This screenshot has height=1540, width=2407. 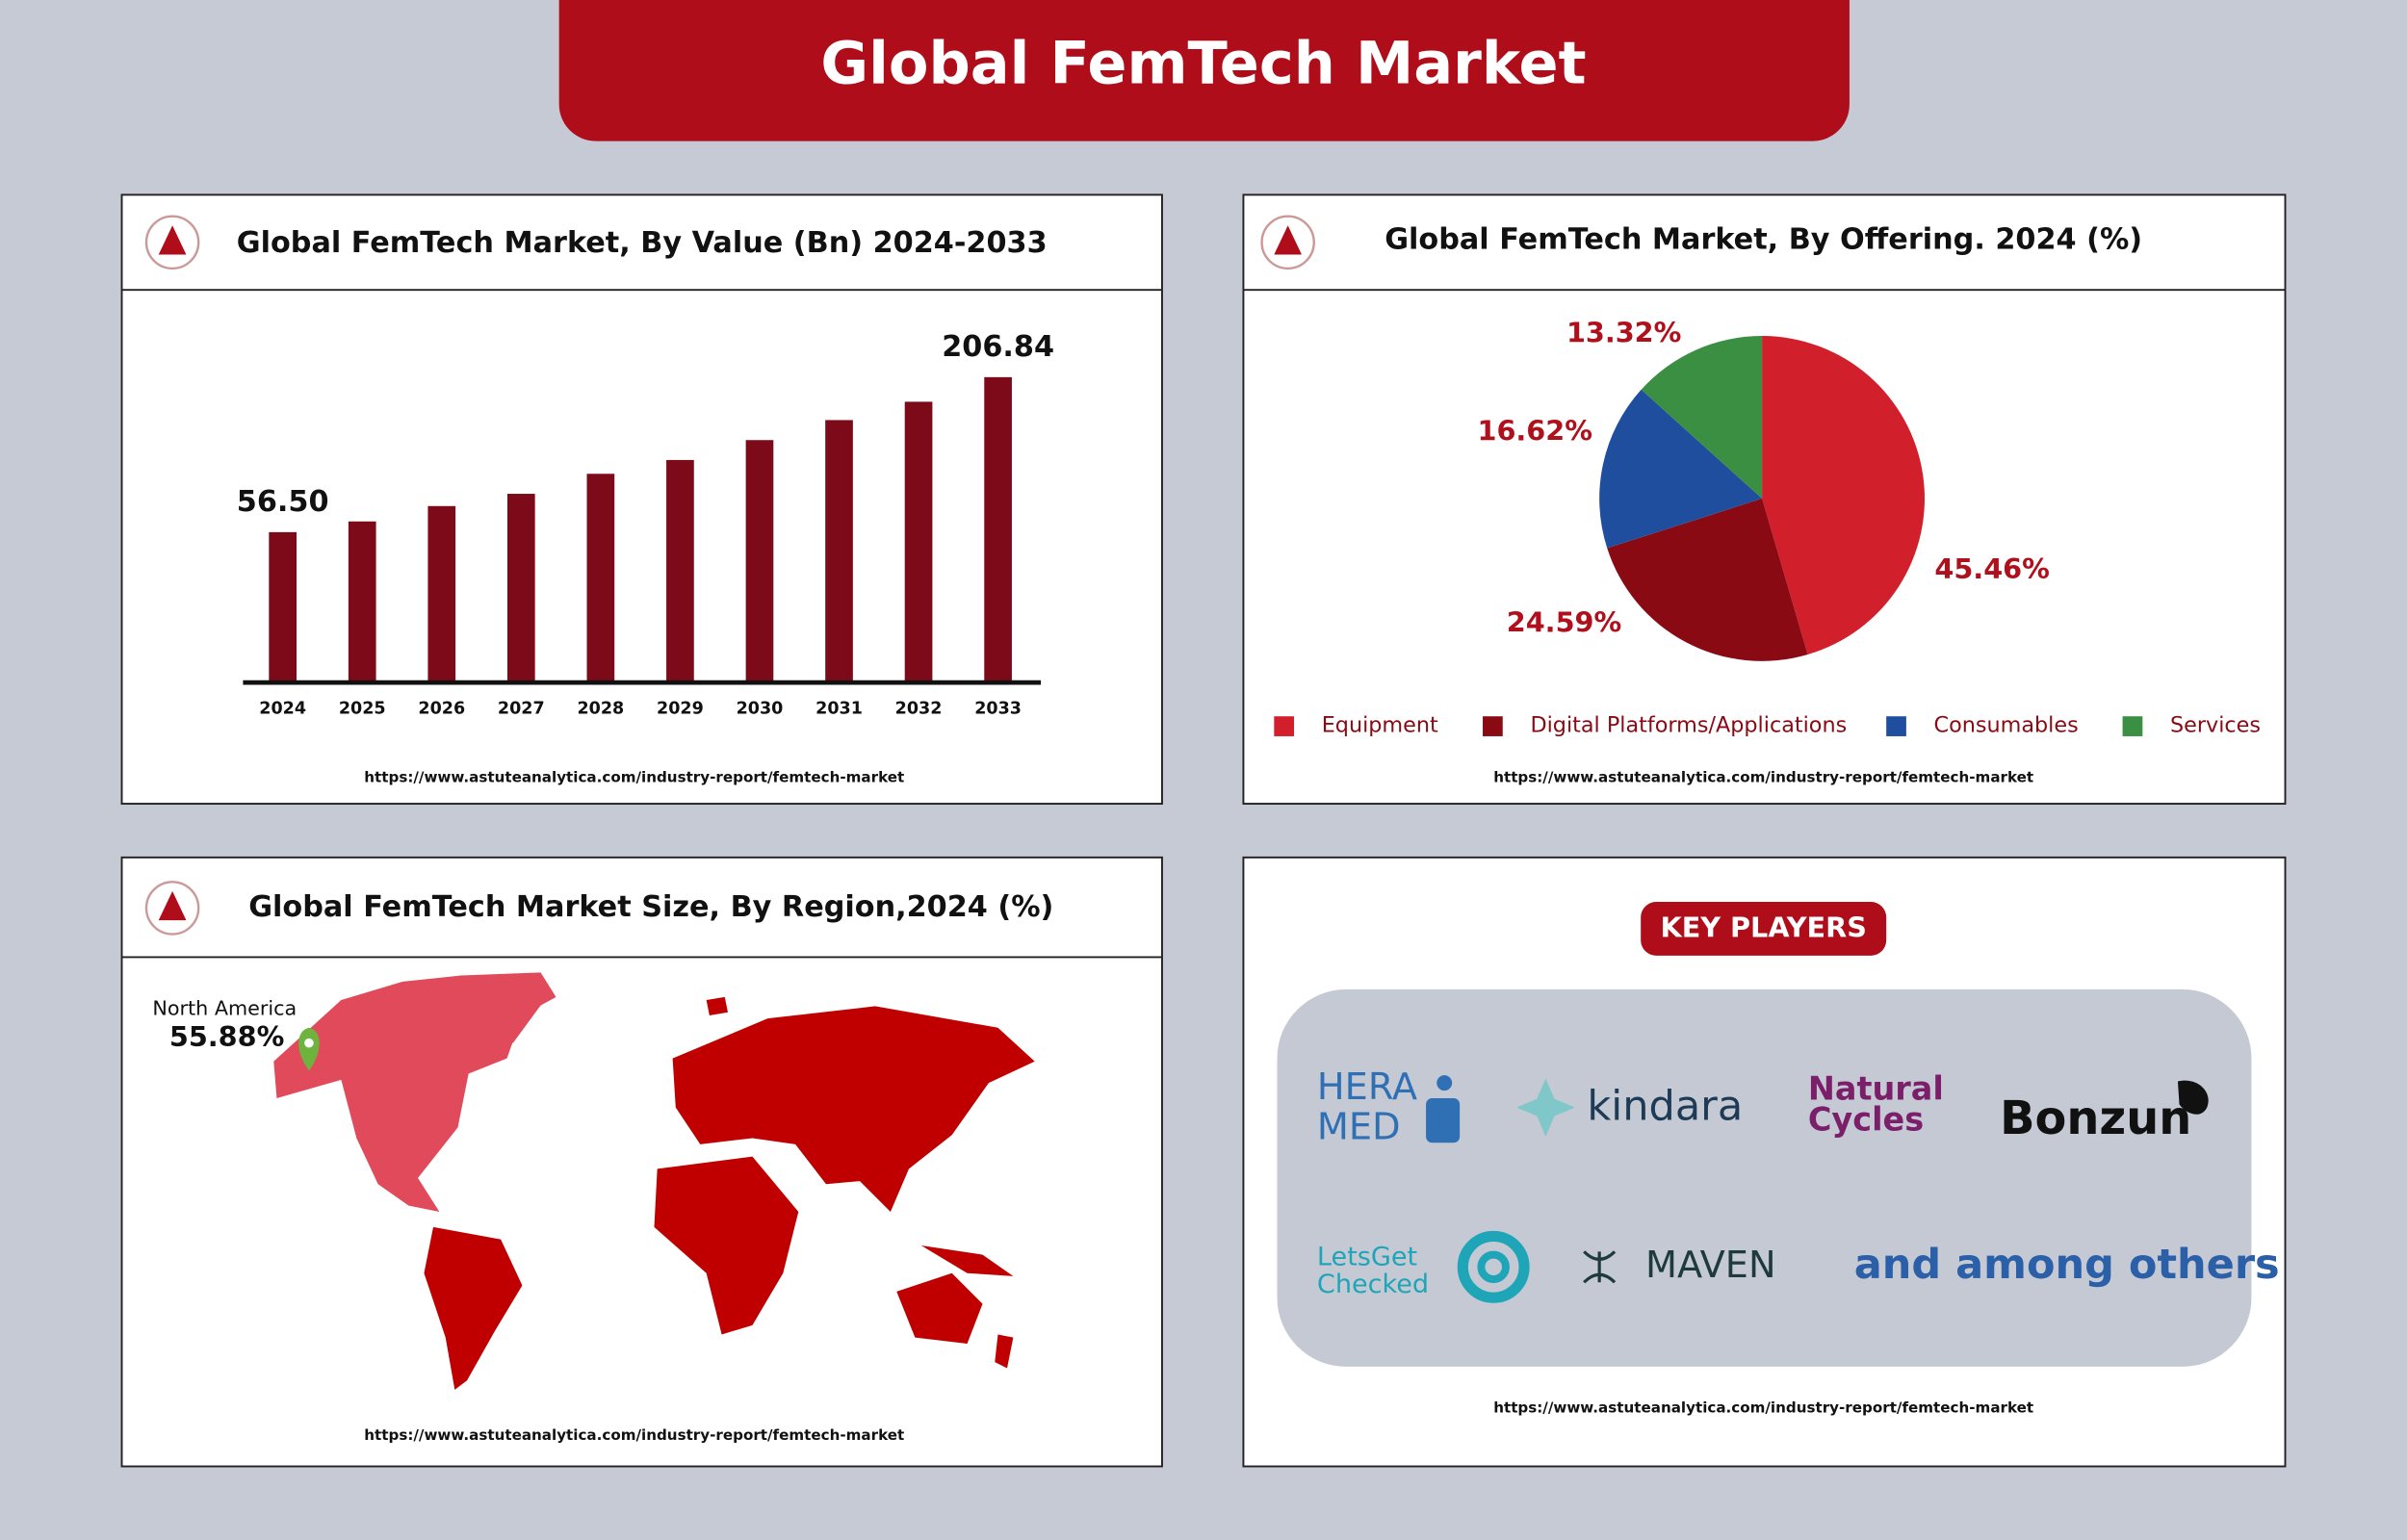 What do you see at coordinates (1535, 430) in the screenshot?
I see `value-label: 16.62%` at bounding box center [1535, 430].